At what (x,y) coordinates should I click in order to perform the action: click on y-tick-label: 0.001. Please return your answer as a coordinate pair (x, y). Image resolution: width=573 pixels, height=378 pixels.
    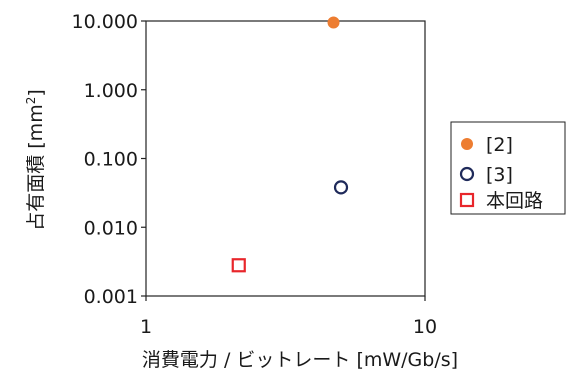
    Looking at the image, I should click on (111, 297).